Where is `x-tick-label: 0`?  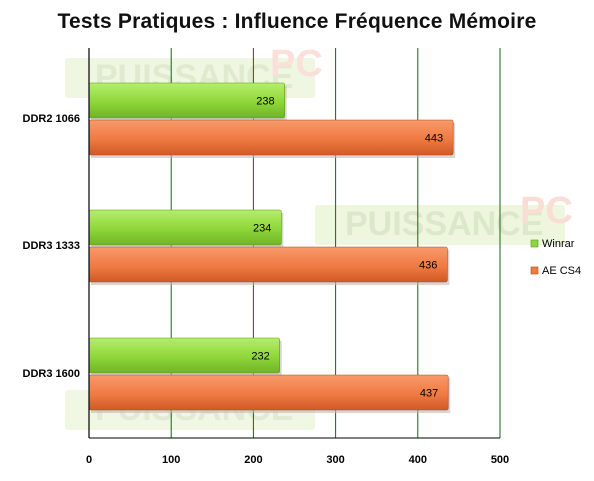 x-tick-label: 0 is located at coordinates (89, 460).